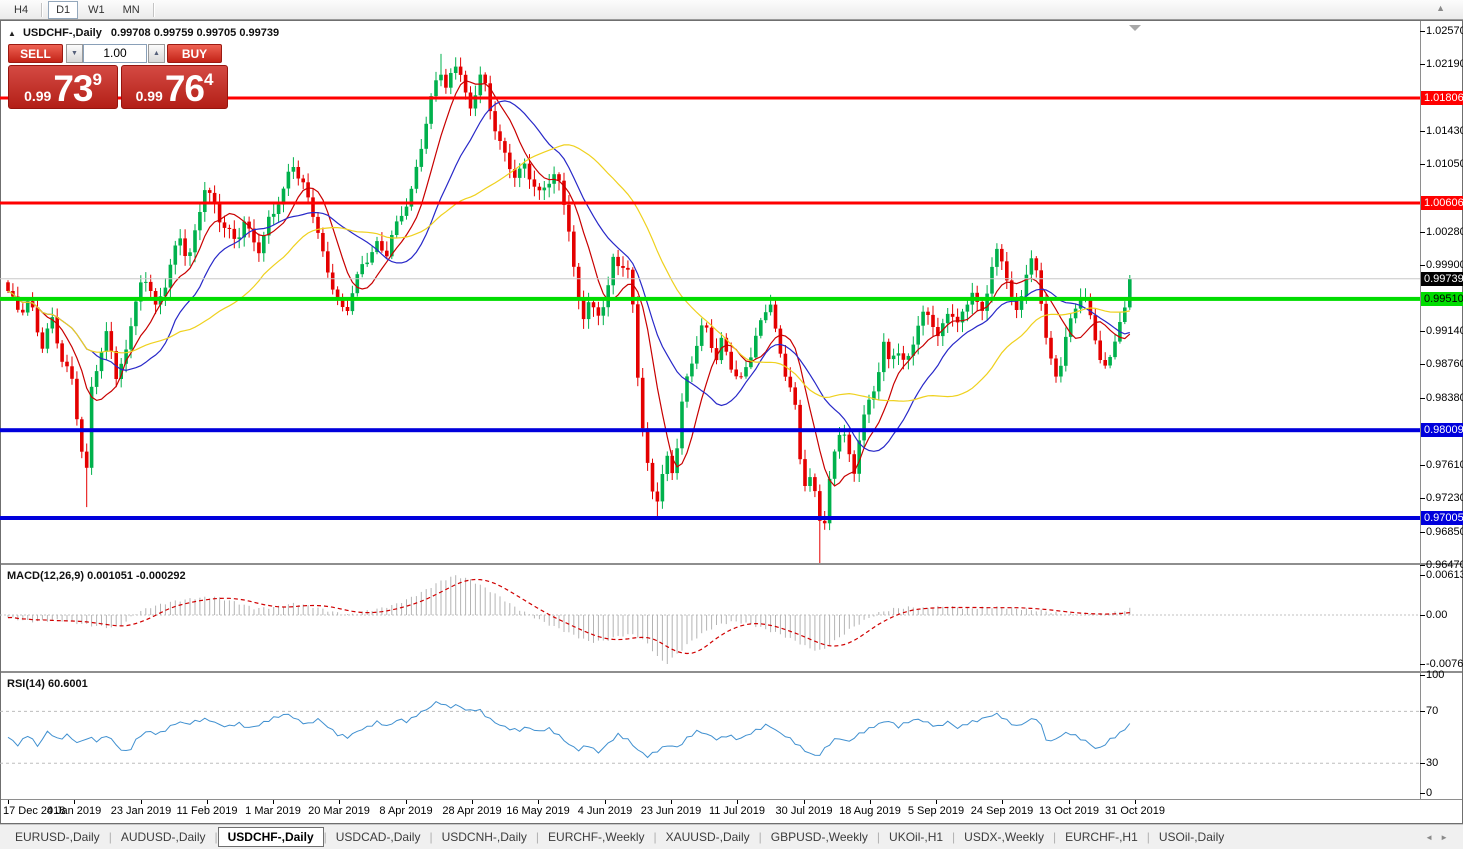  What do you see at coordinates (97, 79) in the screenshot?
I see `sell-price-pip-digit: 9` at bounding box center [97, 79].